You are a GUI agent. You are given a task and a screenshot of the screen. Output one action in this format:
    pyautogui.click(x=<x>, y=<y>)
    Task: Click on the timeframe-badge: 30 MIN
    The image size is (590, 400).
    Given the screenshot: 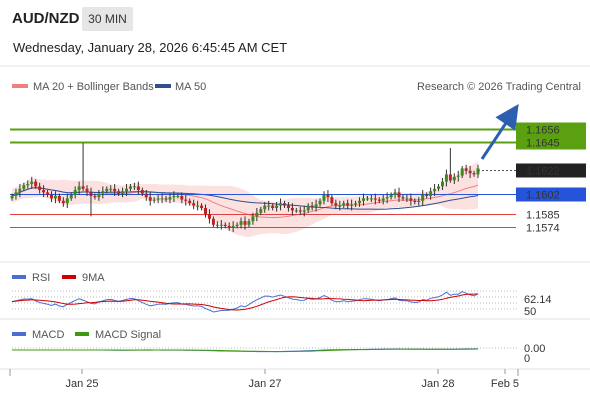 What is the action you would take?
    pyautogui.click(x=107, y=19)
    